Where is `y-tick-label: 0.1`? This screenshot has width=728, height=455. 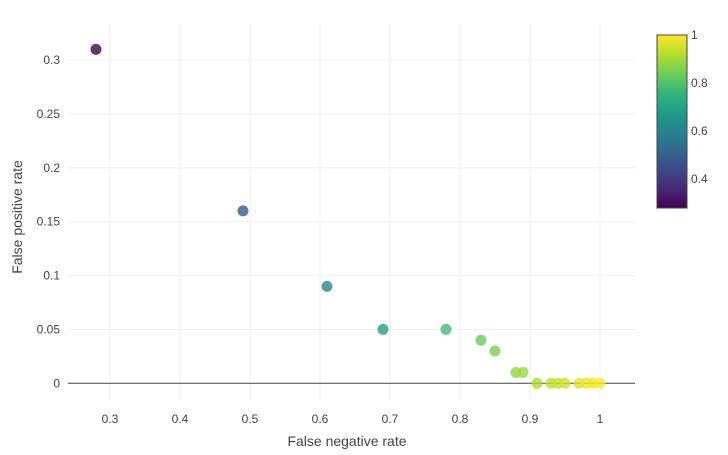
y-tick-label: 0.1 is located at coordinates (51, 276).